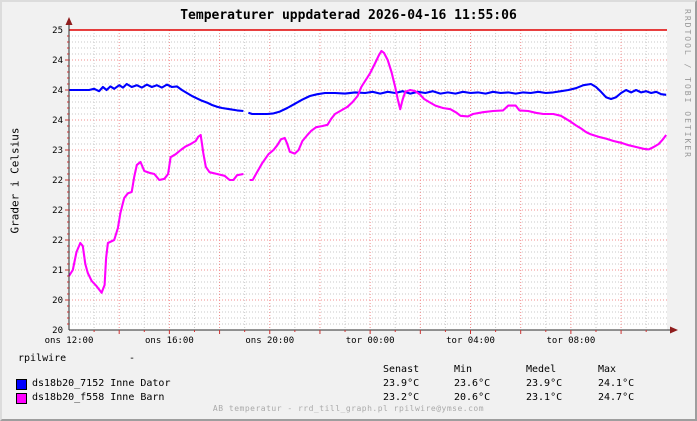 The image size is (697, 421). Describe the element at coordinates (57, 151) in the screenshot. I see `y-tick-label: 23` at that location.